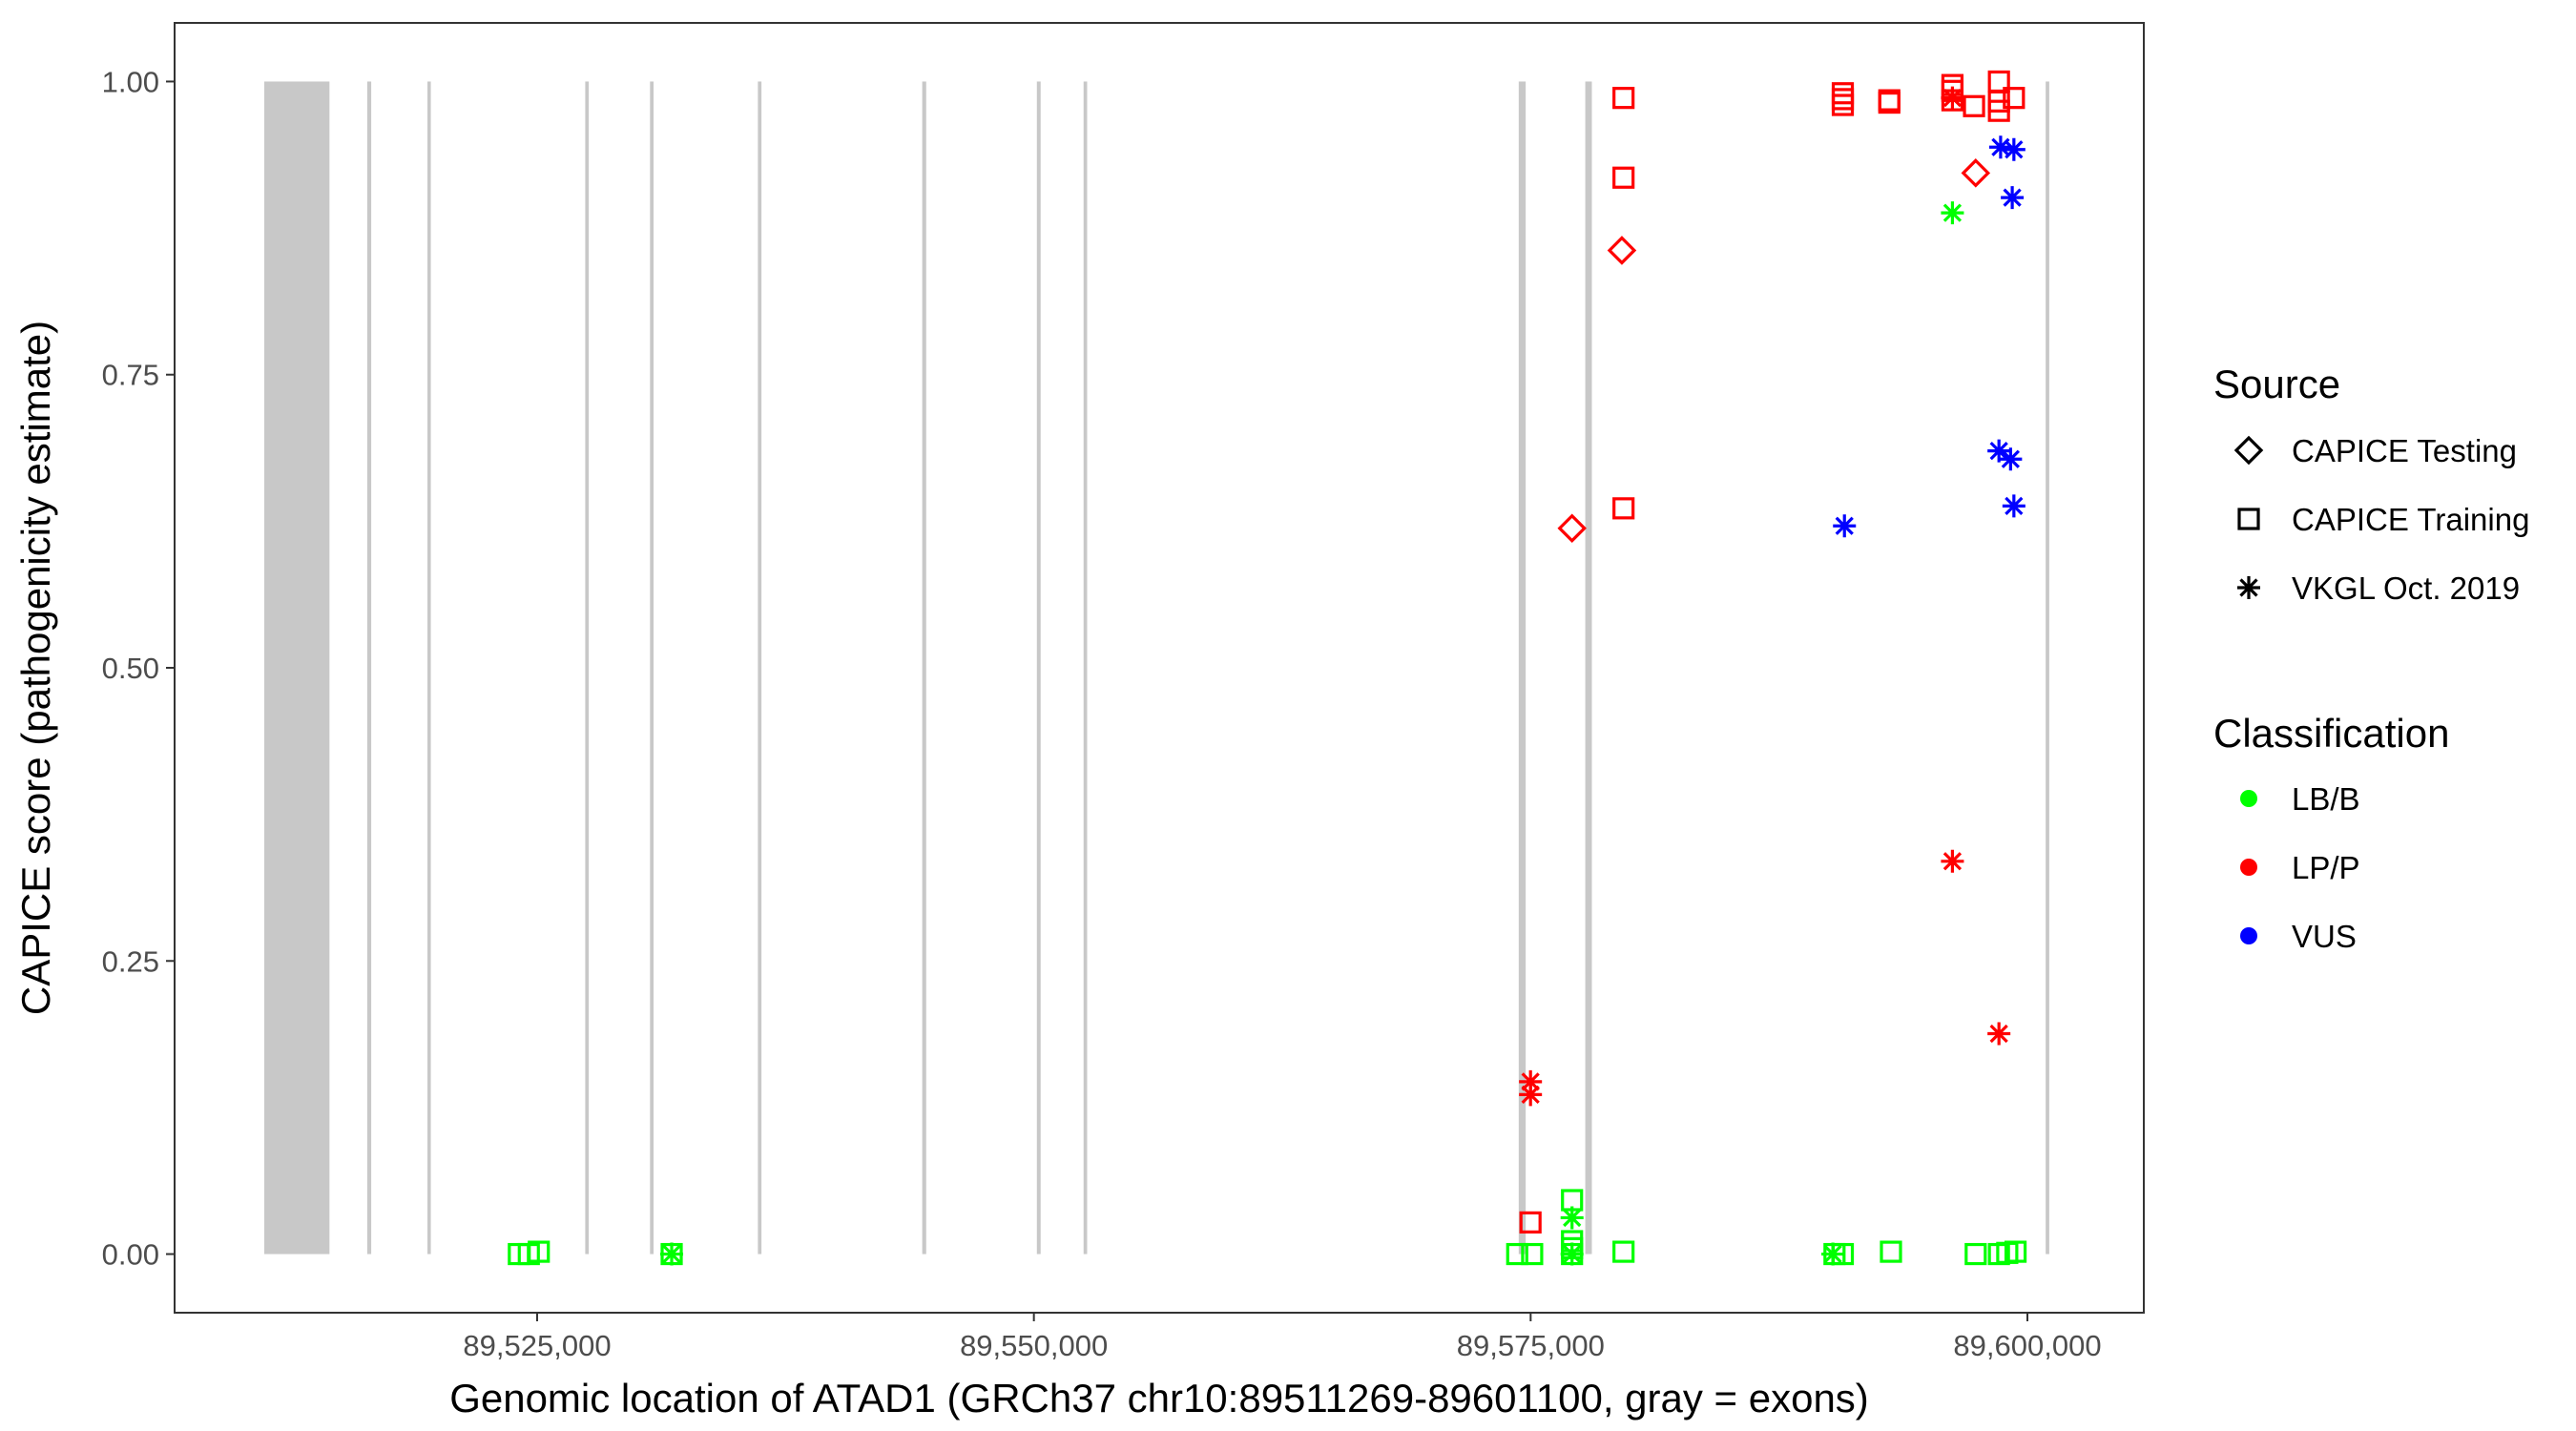 This screenshot has height=1431, width=2576. I want to click on y-tick-label: 0.75, so click(130, 375).